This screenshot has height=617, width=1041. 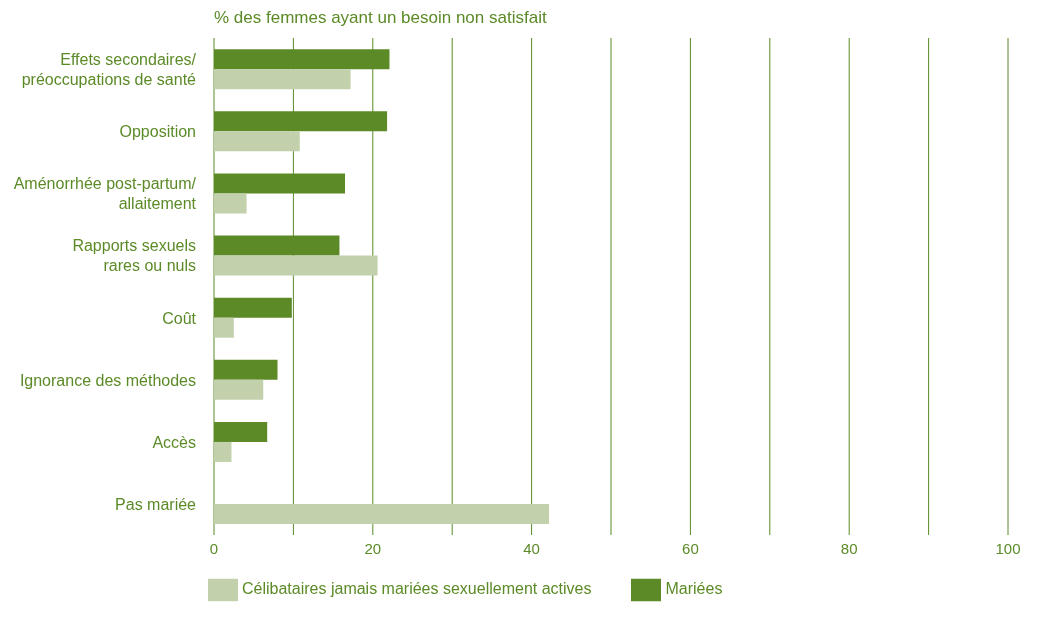 I want to click on x-tick-label: 0, so click(x=214, y=548).